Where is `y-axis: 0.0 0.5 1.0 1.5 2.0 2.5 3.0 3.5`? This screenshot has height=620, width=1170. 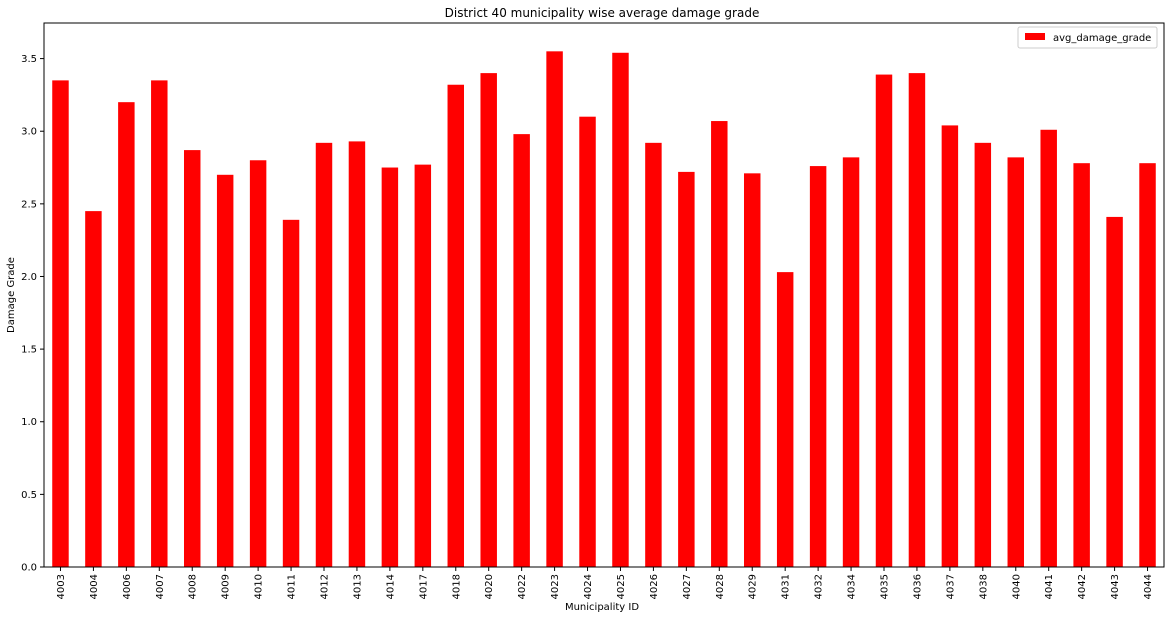
y-axis: 0.0 0.5 1.0 1.5 2.0 2.5 3.0 3.5 is located at coordinates (32, 314).